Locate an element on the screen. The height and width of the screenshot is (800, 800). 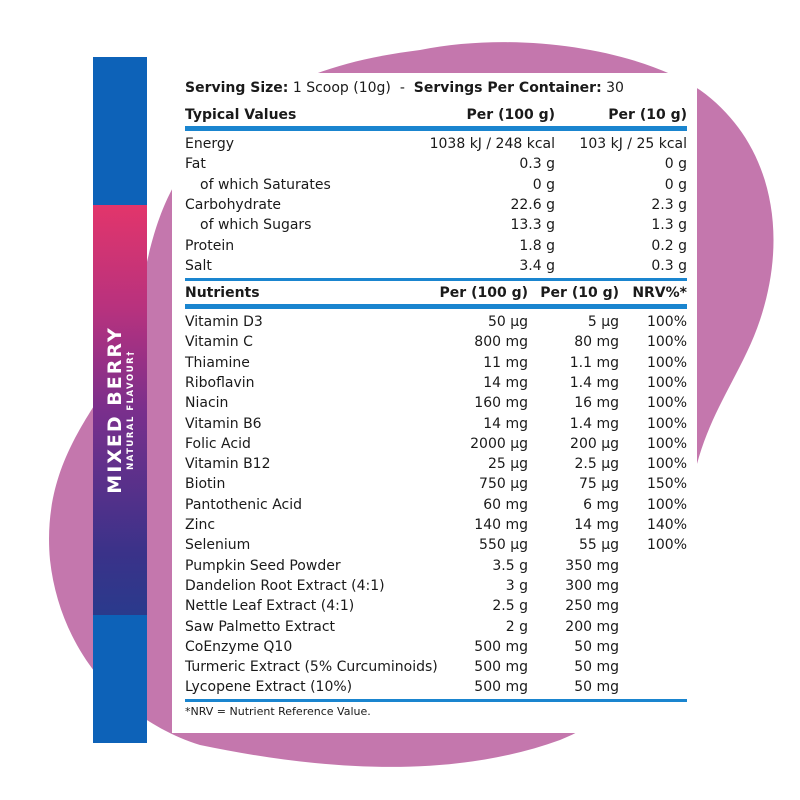
row-value: 50 µg is located at coordinates (507, 322).